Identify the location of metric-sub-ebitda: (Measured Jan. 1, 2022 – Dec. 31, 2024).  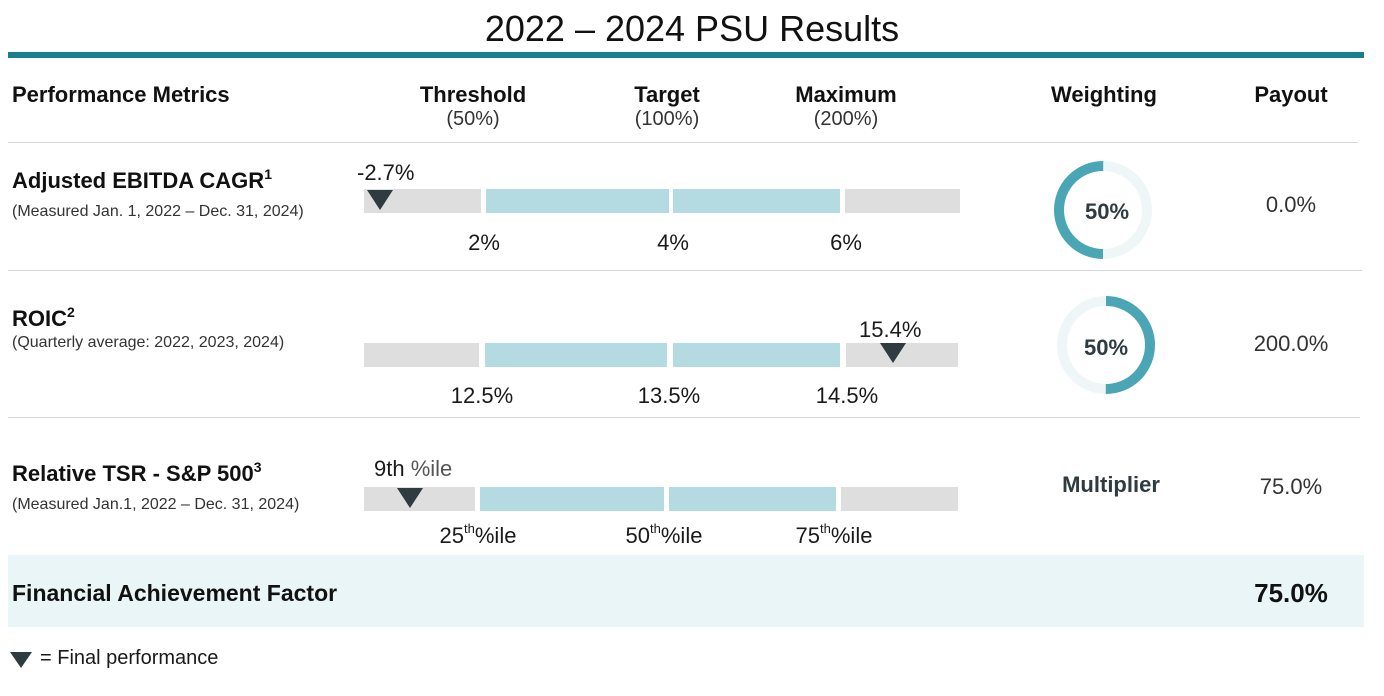
(158, 211).